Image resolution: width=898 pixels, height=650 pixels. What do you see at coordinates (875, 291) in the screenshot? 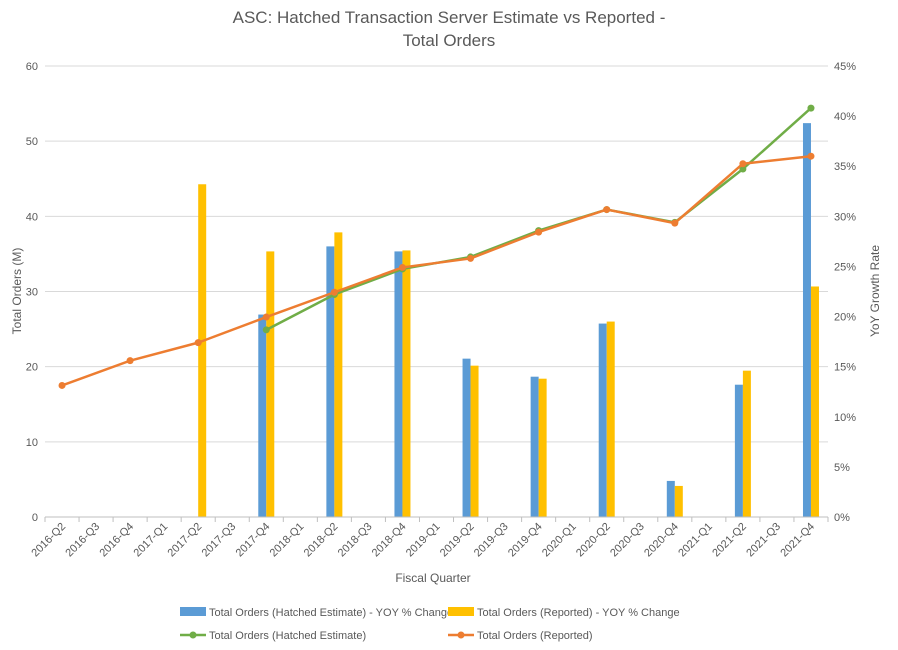
I see `y2-axis-title: YoY Growth Rate` at bounding box center [875, 291].